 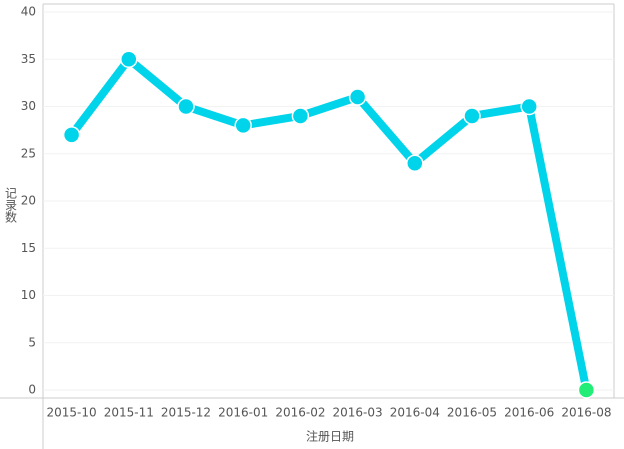 What do you see at coordinates (28, 153) in the screenshot?
I see `y-tick-label: 25` at bounding box center [28, 153].